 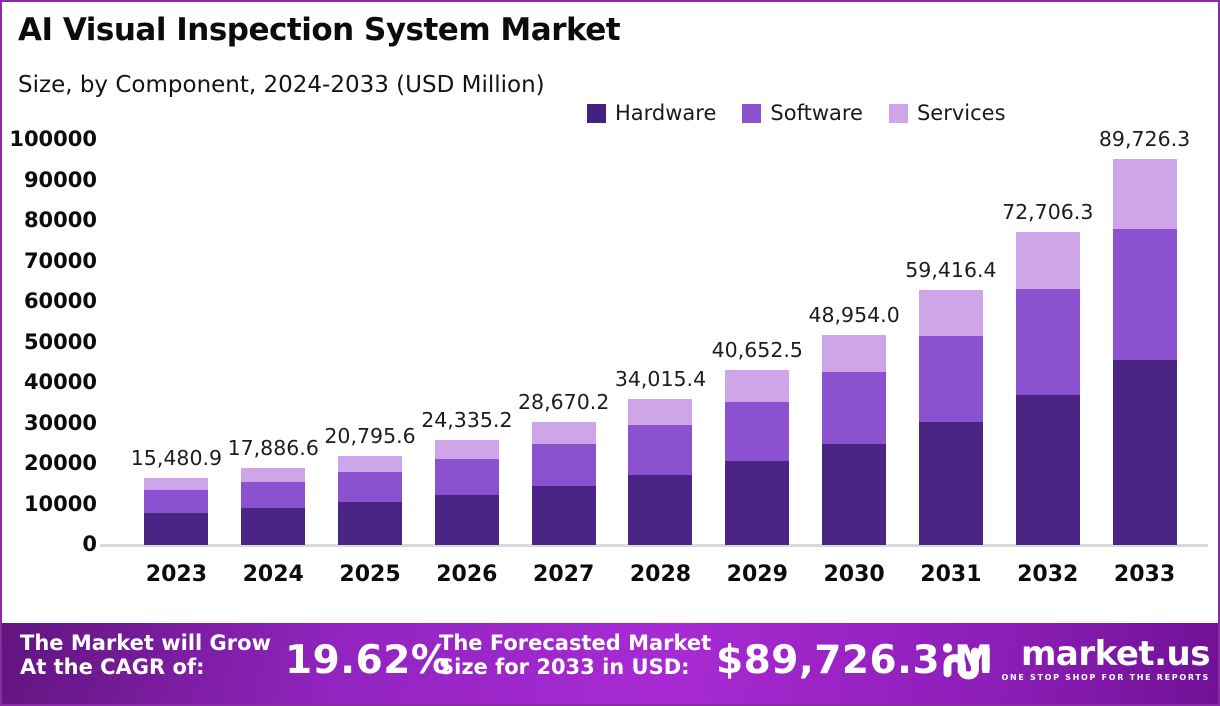 I want to click on y-axis-tick-label: 10000, so click(x=60, y=503).